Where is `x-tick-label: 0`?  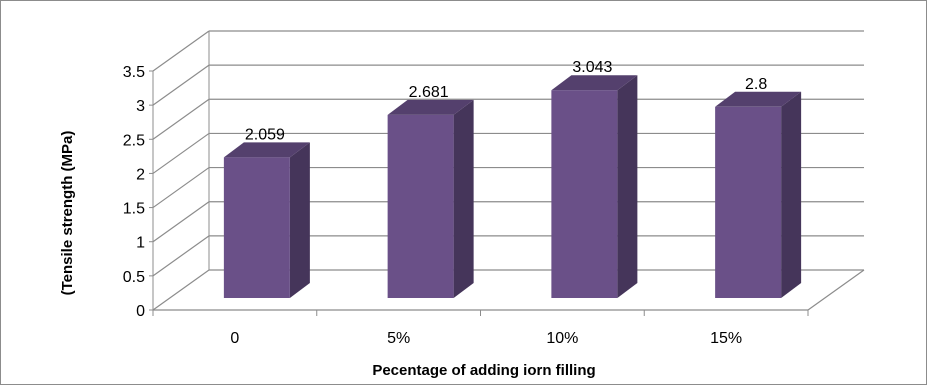
x-tick-label: 0 is located at coordinates (234, 338).